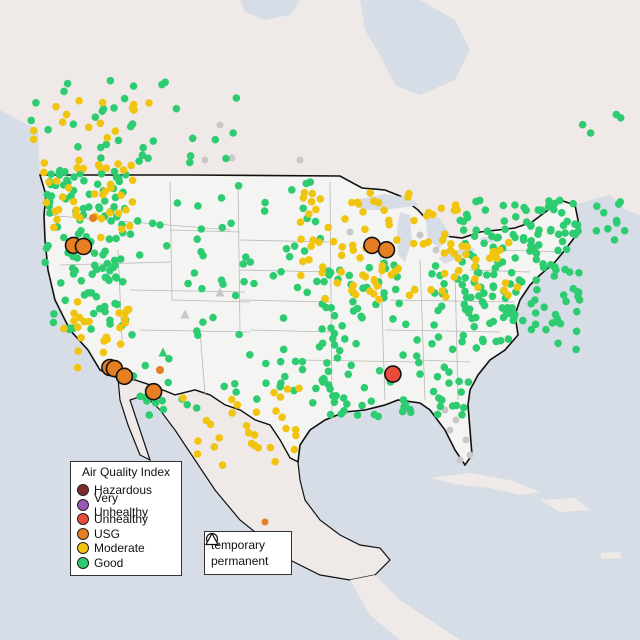 The image size is (640, 640). What do you see at coordinates (126, 505) in the screenshot?
I see `legend-item-very-unhealthy: Very Unhealthy` at bounding box center [126, 505].